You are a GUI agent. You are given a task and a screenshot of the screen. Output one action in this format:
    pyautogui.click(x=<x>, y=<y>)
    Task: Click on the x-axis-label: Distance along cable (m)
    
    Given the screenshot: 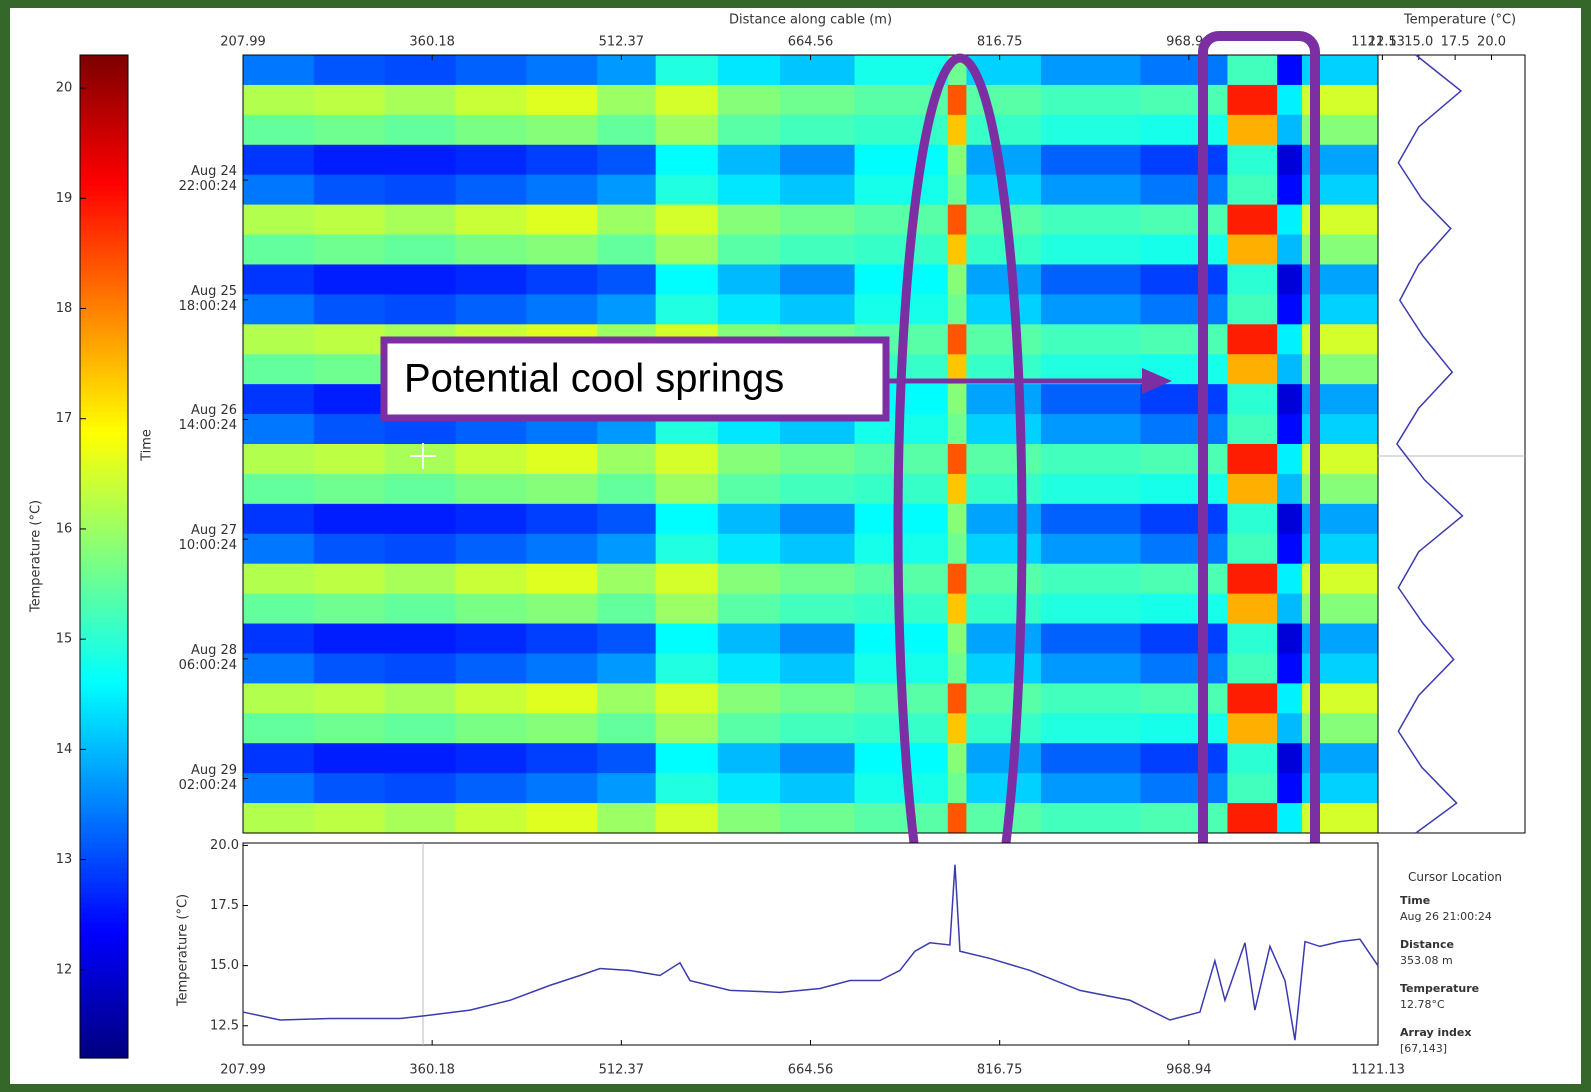 What is the action you would take?
    pyautogui.click(x=810, y=20)
    